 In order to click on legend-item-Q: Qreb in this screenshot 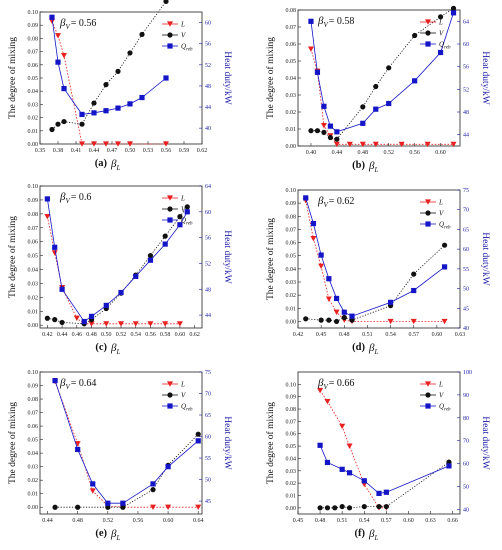, I will do `click(177, 48)`.